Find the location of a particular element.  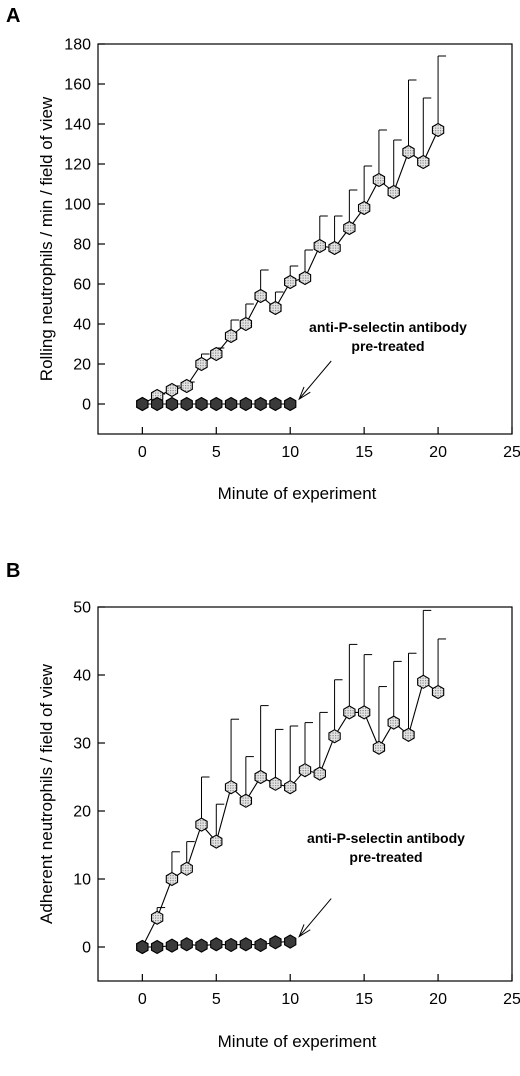

annotation-arrow-shaft-a is located at coordinates (315, 380).